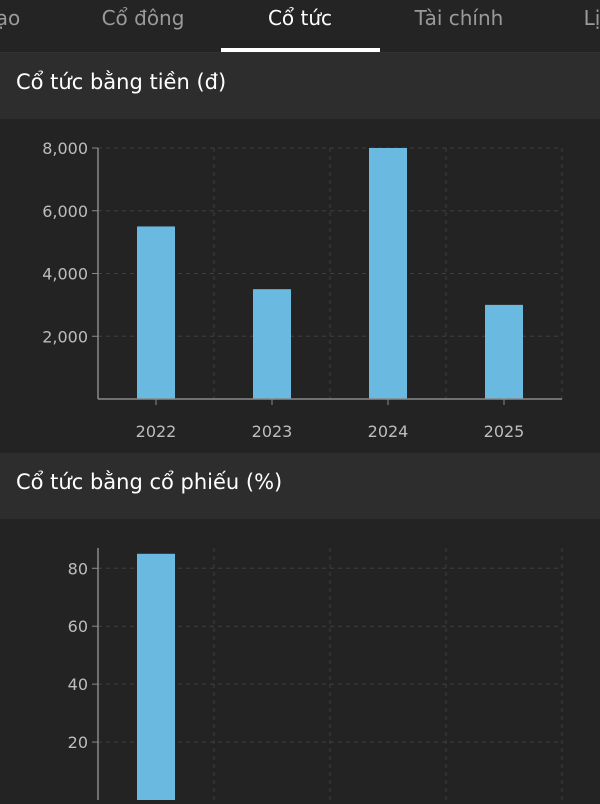 This screenshot has height=804, width=600. What do you see at coordinates (65, 274) in the screenshot?
I see `cash-ytick-label: 4,000` at bounding box center [65, 274].